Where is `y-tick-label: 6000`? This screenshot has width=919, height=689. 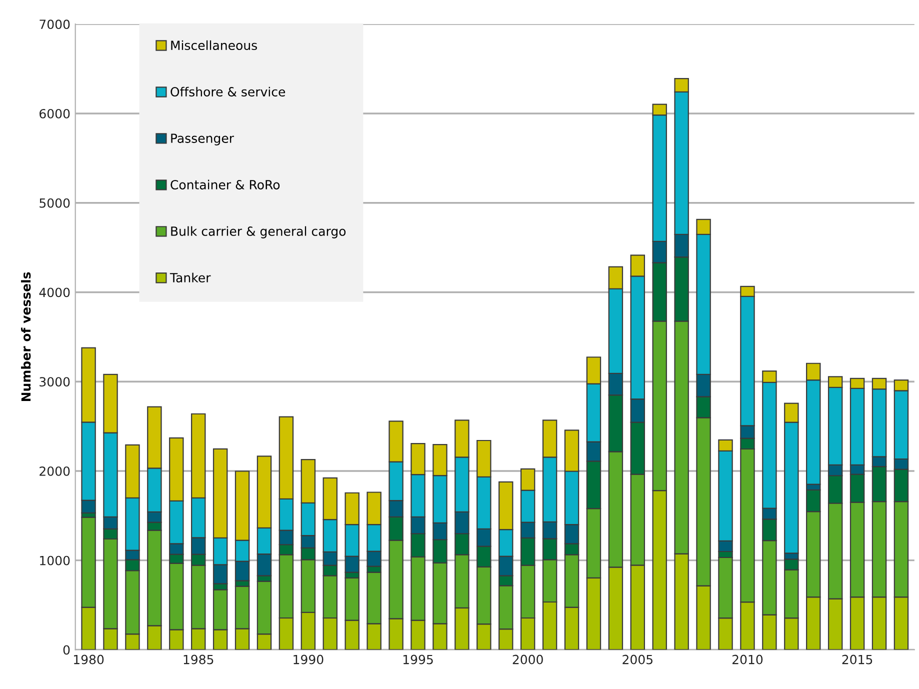 y-tick-label: 6000 is located at coordinates (55, 113).